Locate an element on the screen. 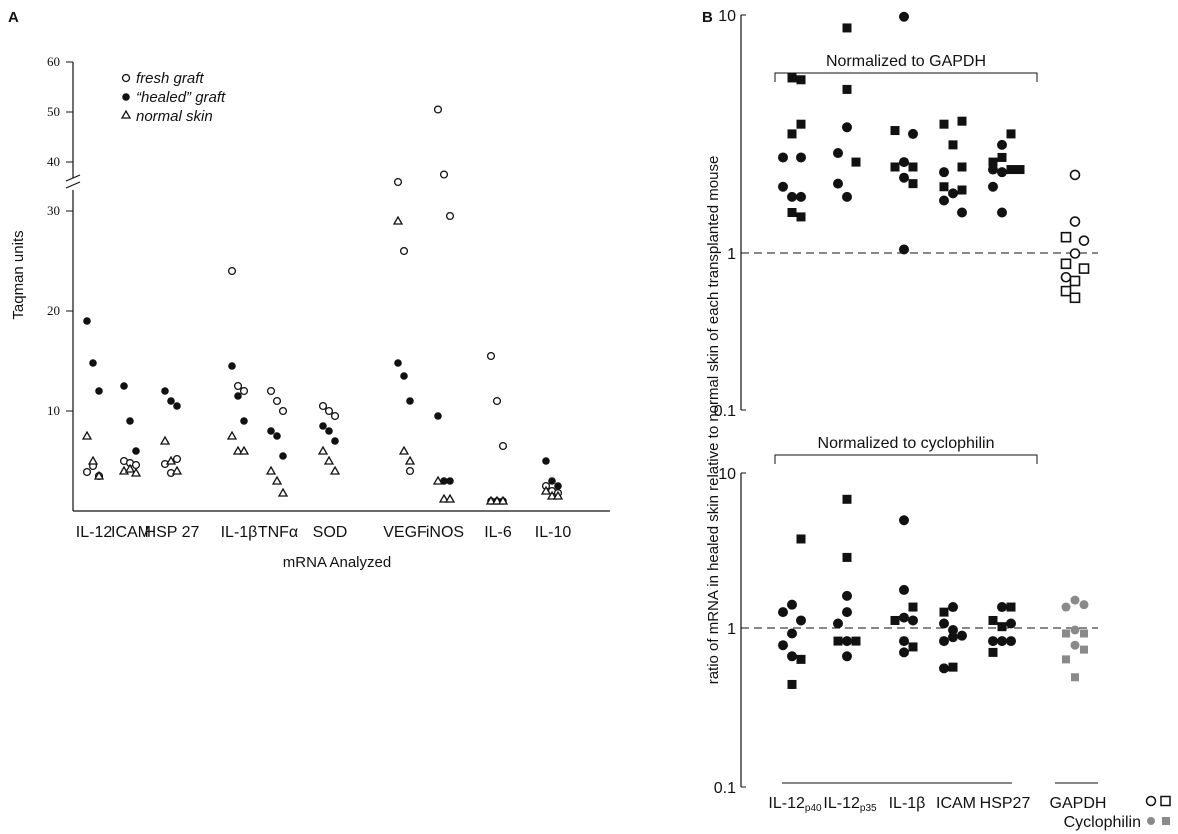 The image size is (1178, 834). panel-a-x-axis-label: mRNA Analyzed is located at coordinates (337, 562).